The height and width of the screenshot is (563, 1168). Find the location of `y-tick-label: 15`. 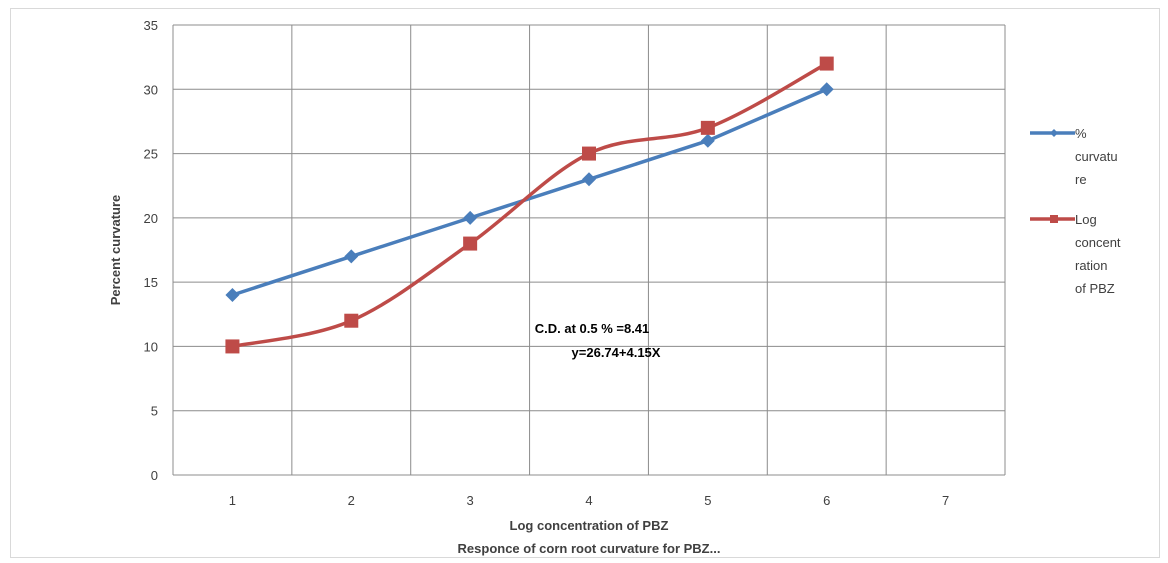

y-tick-label: 15 is located at coordinates (151, 282).